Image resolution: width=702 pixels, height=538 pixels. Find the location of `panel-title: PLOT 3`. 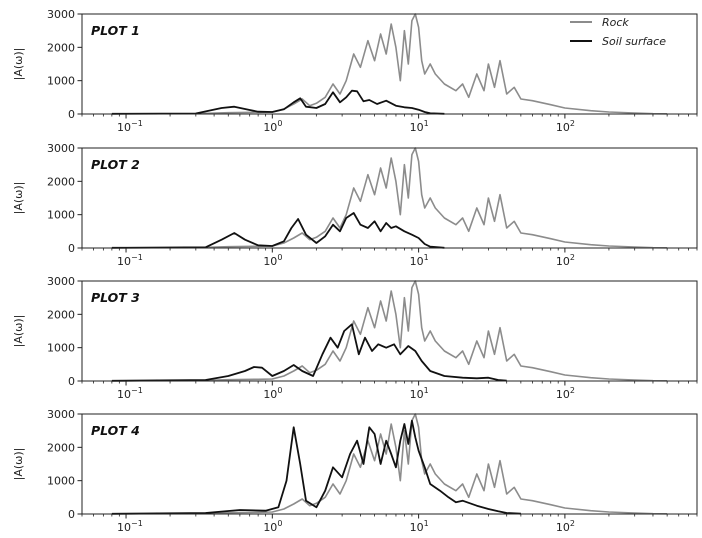

panel-title: PLOT 3 is located at coordinates (115, 297).